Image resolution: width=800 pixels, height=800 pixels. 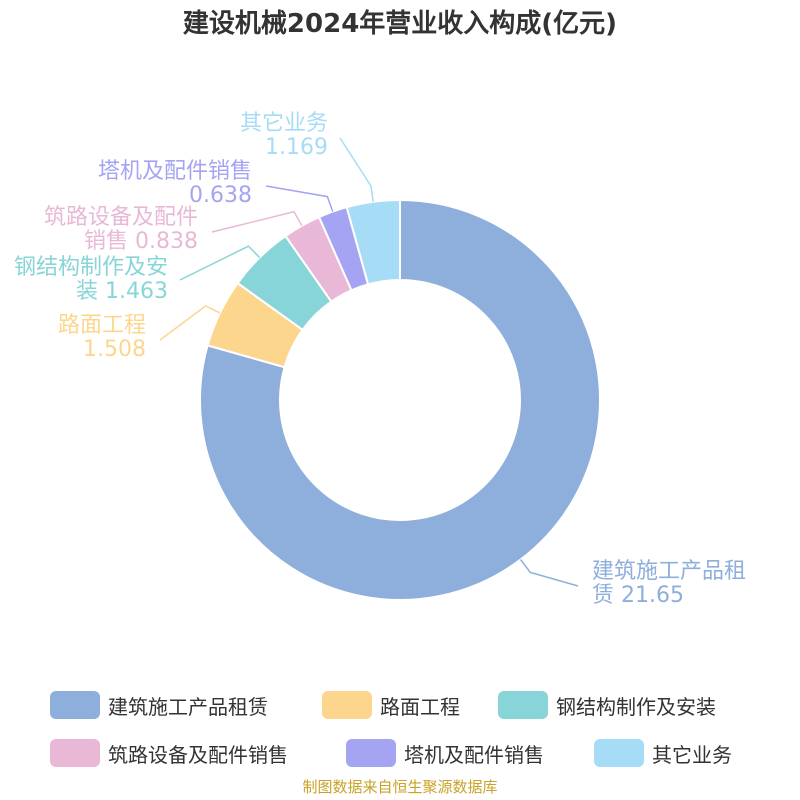 What do you see at coordinates (474, 754) in the screenshot?
I see `legend-label: 塔机及配件销售` at bounding box center [474, 754].